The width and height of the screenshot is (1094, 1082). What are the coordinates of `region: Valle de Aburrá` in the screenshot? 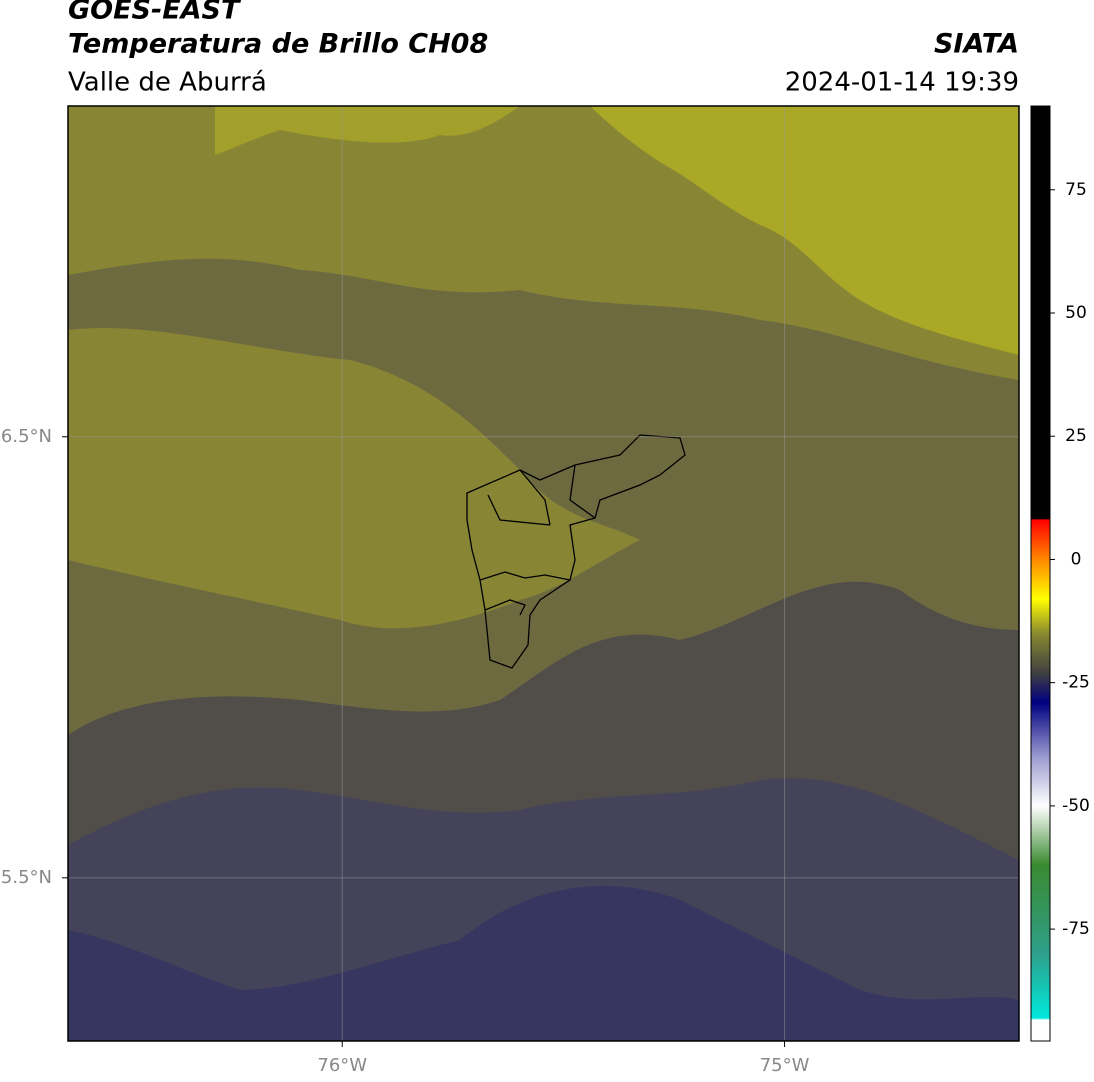 It's located at (167, 83).